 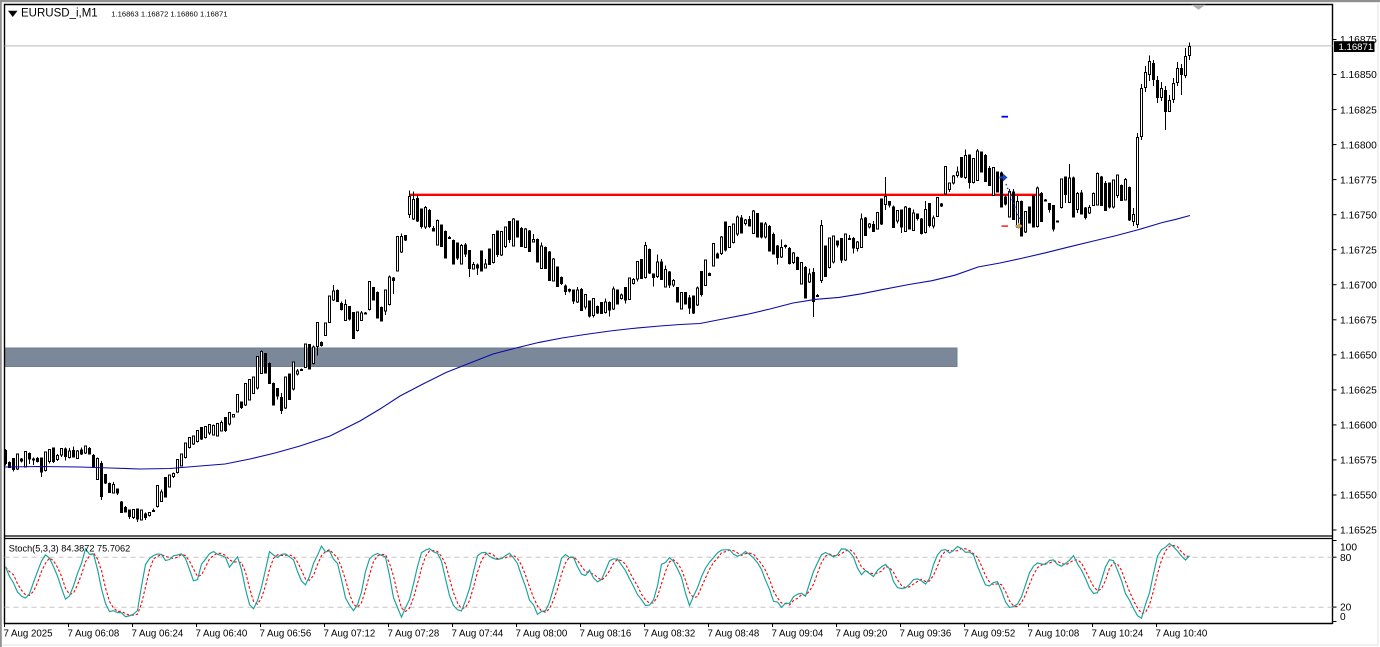 What do you see at coordinates (1358, 496) in the screenshot?
I see `svg-text: 1.16550` at bounding box center [1358, 496].